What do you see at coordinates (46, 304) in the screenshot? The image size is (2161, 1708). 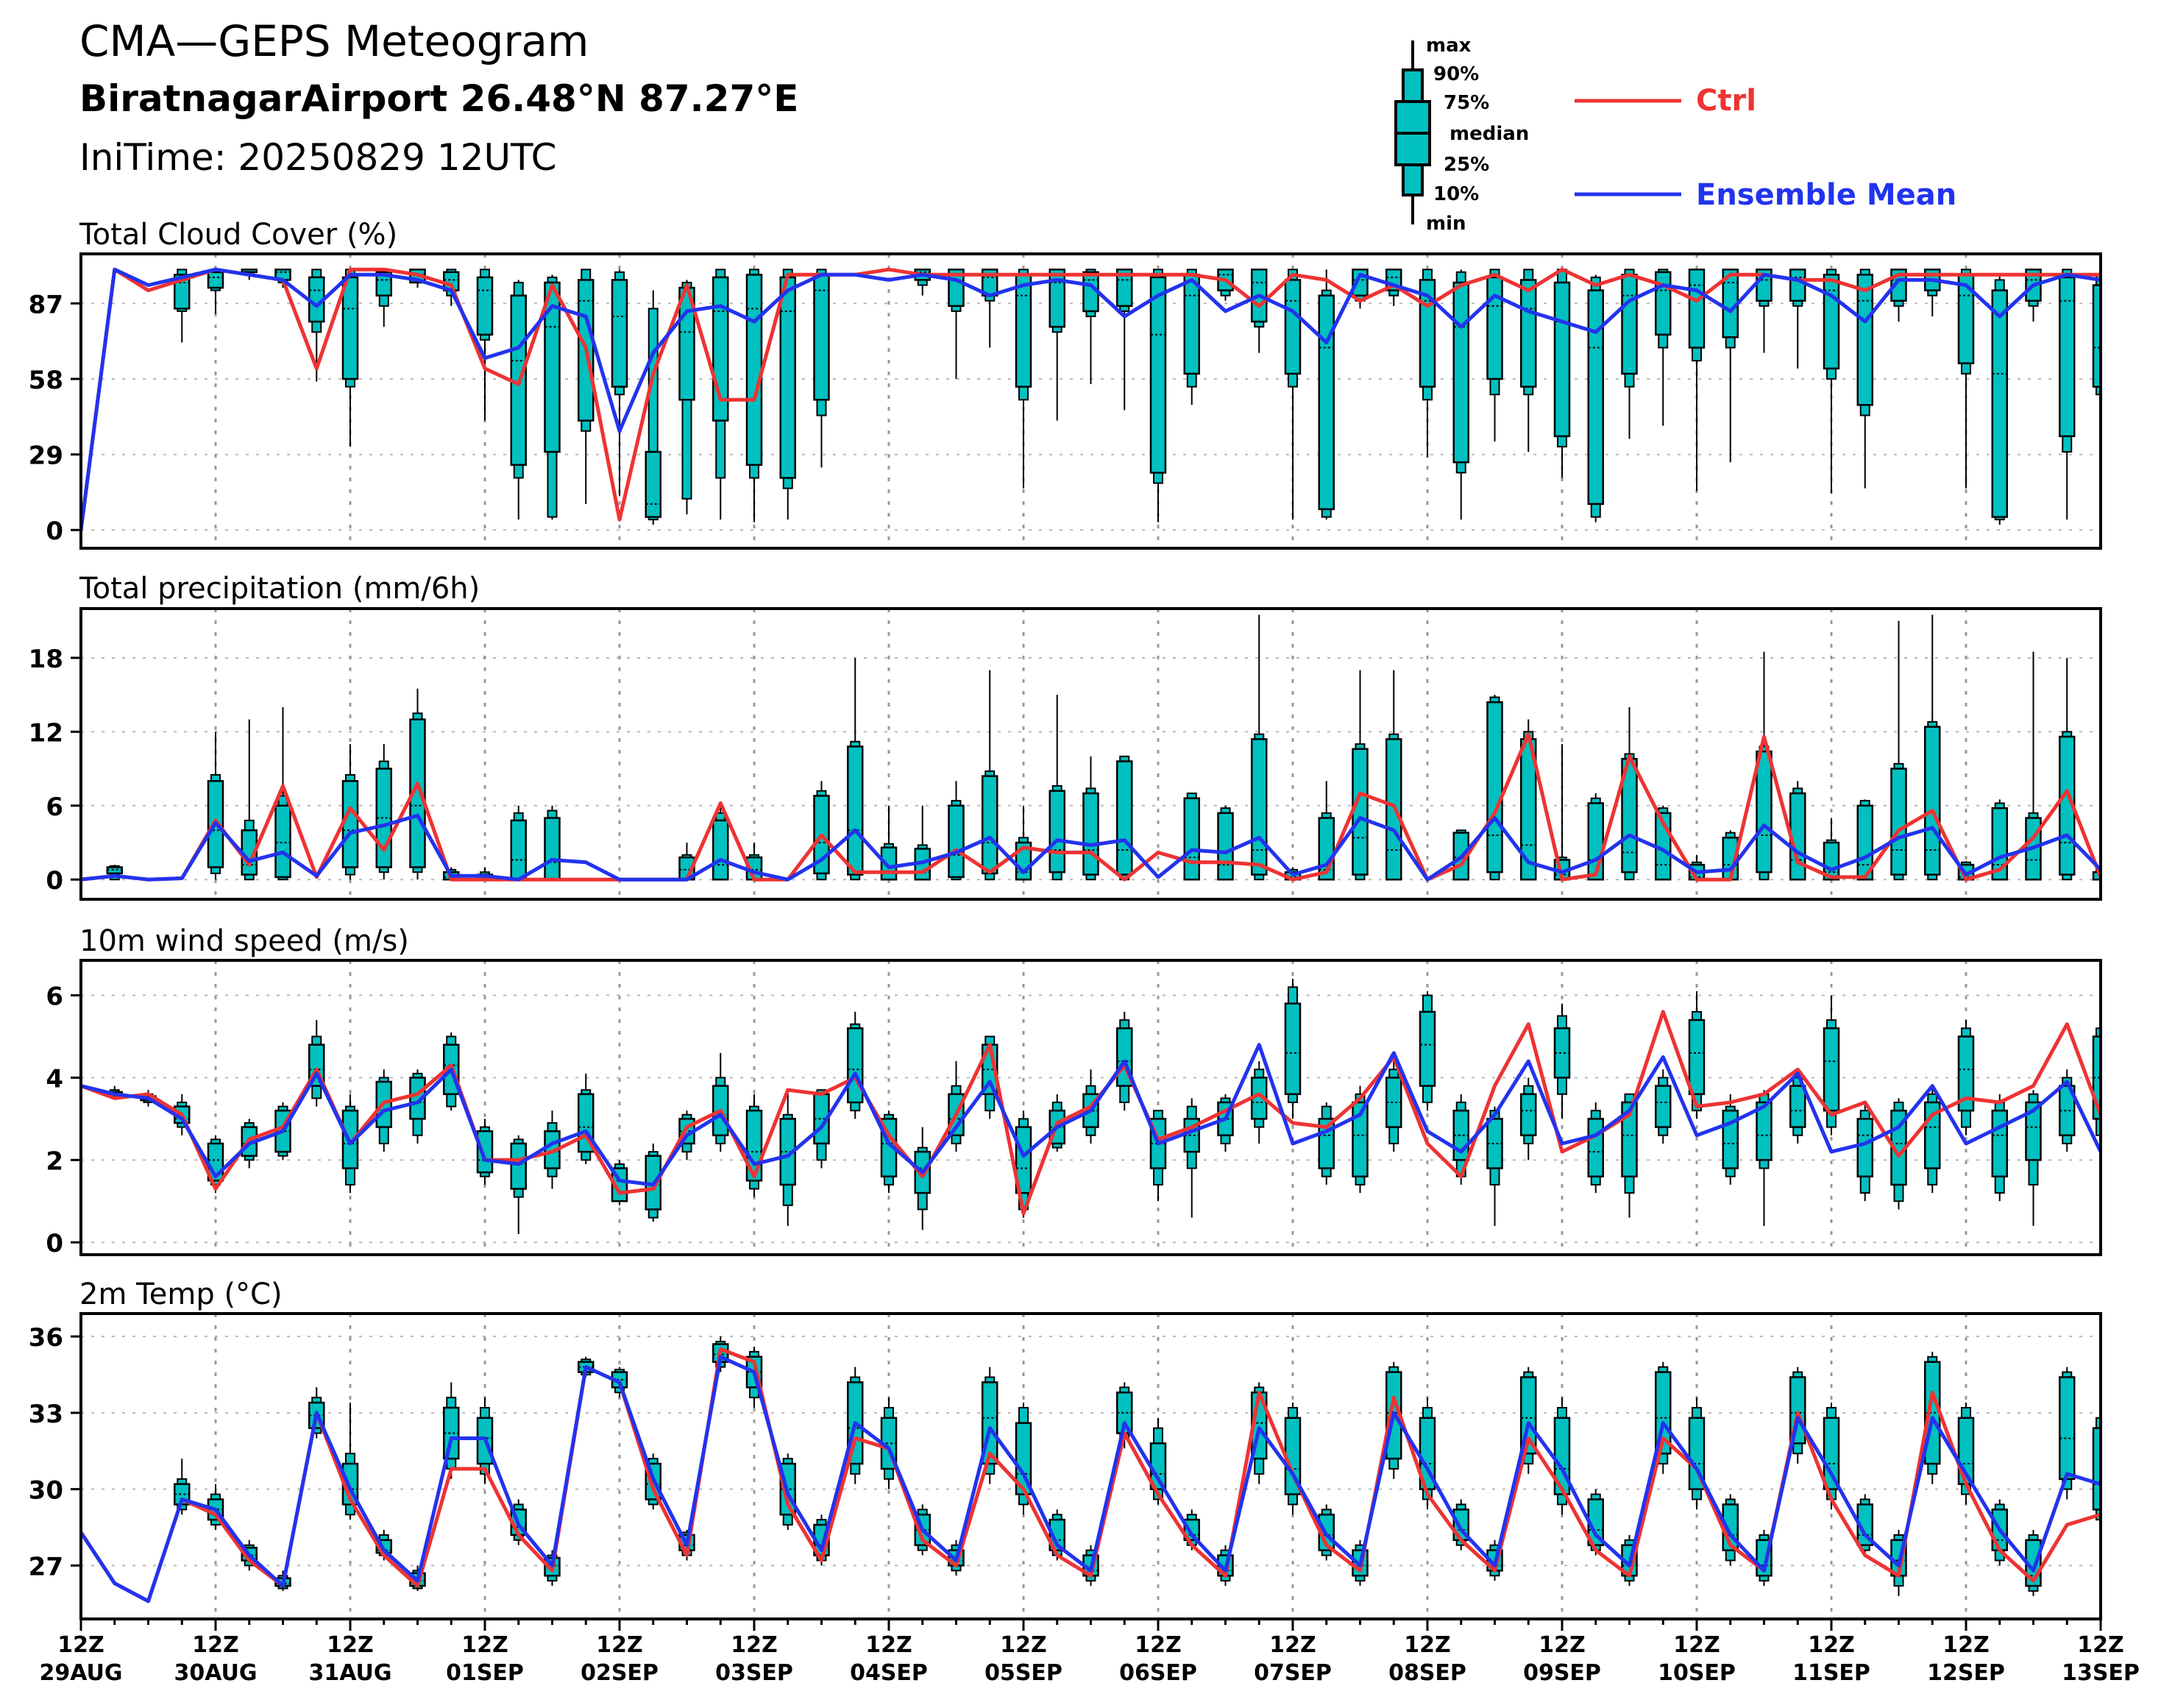 I see `y-tick-label: 87` at bounding box center [46, 304].